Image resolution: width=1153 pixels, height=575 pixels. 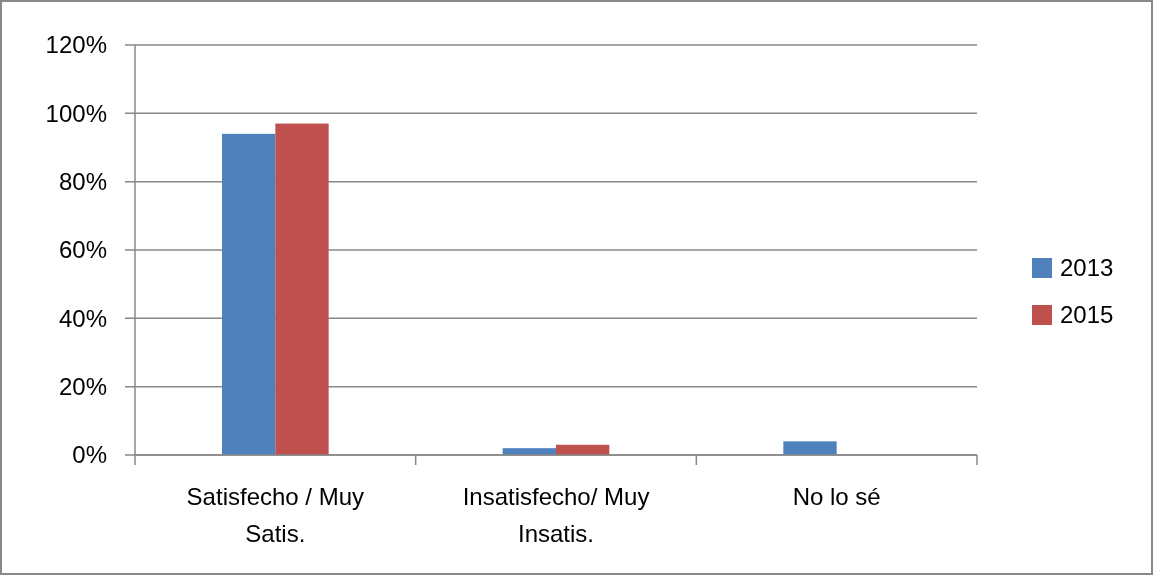 What do you see at coordinates (76, 113) in the screenshot?
I see `y-tick-label: 100%` at bounding box center [76, 113].